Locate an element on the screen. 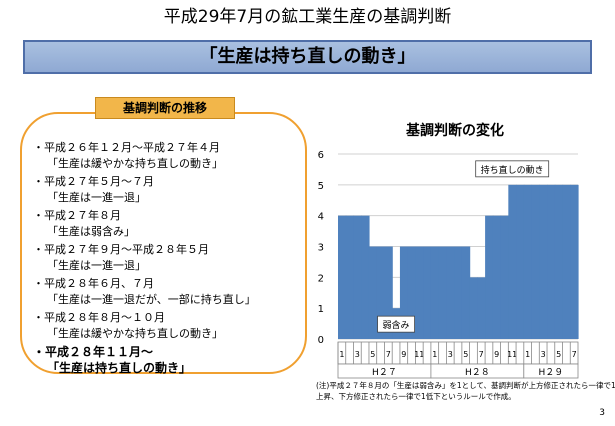 The width and height of the screenshot is (615, 426). history-judgment: 「生産は持ち直しの動き」 is located at coordinates (119, 368).